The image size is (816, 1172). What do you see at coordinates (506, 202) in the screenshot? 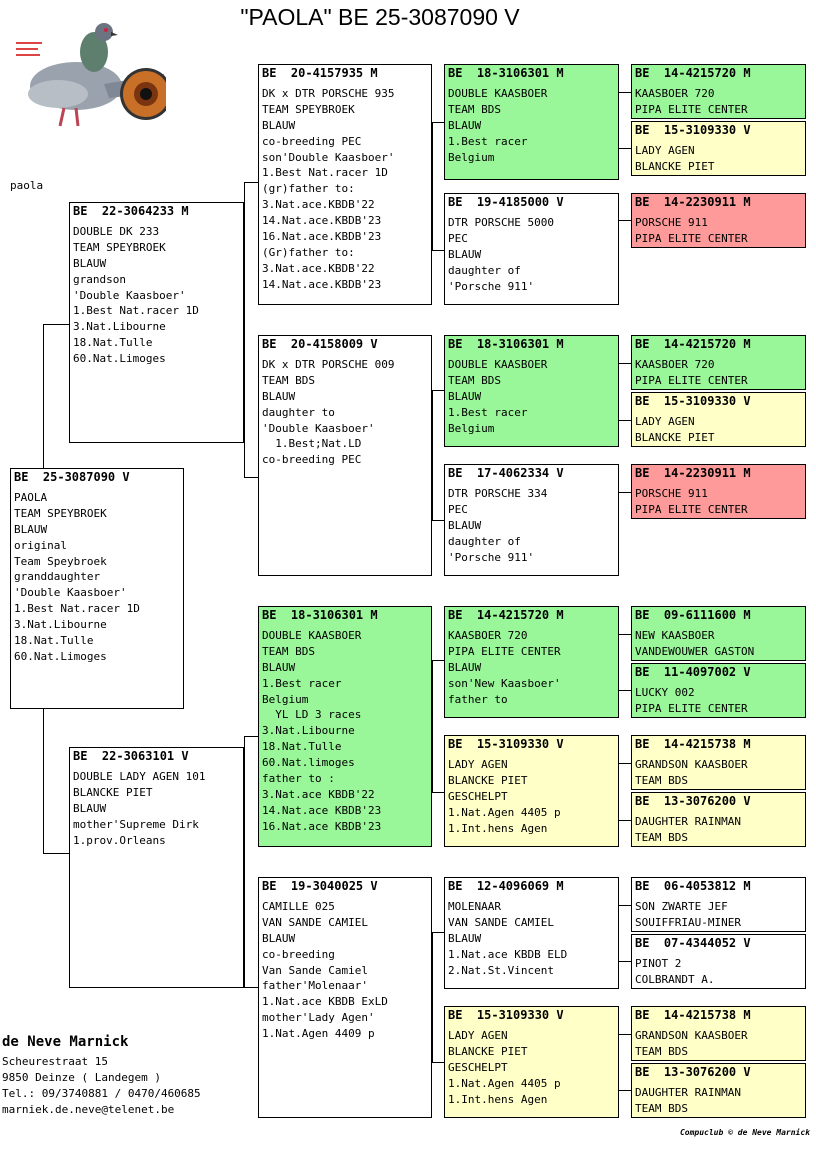
I see `ring-number: BE 19-4185000 V` at bounding box center [506, 202].